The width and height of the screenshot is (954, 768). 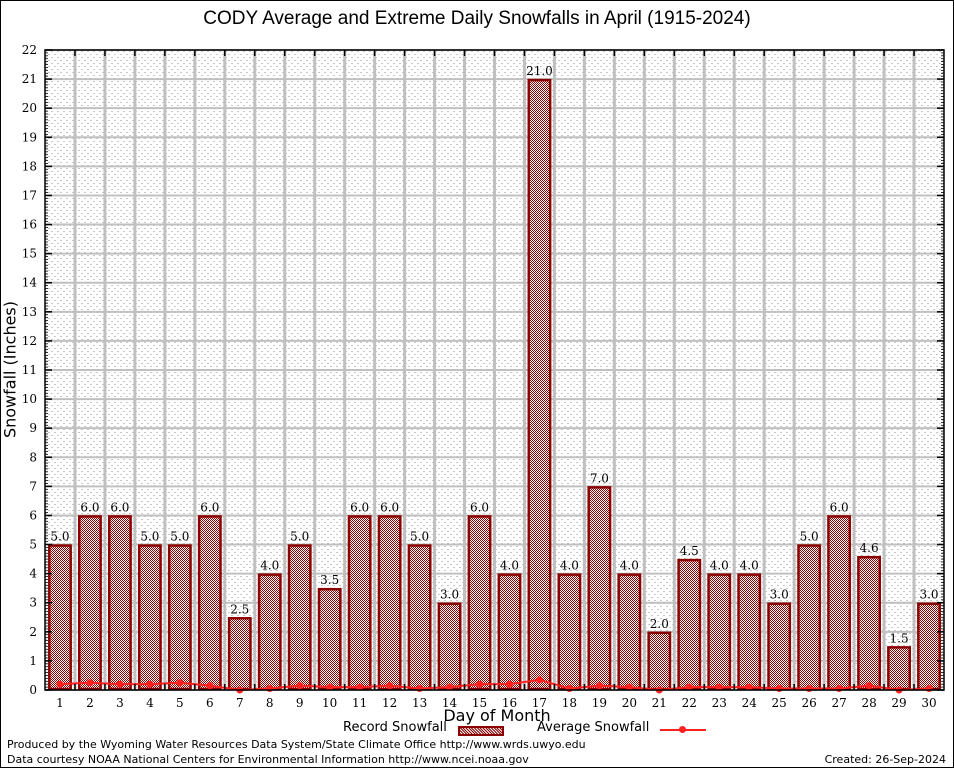 I want to click on y-tick-label: 7, so click(x=33, y=486).